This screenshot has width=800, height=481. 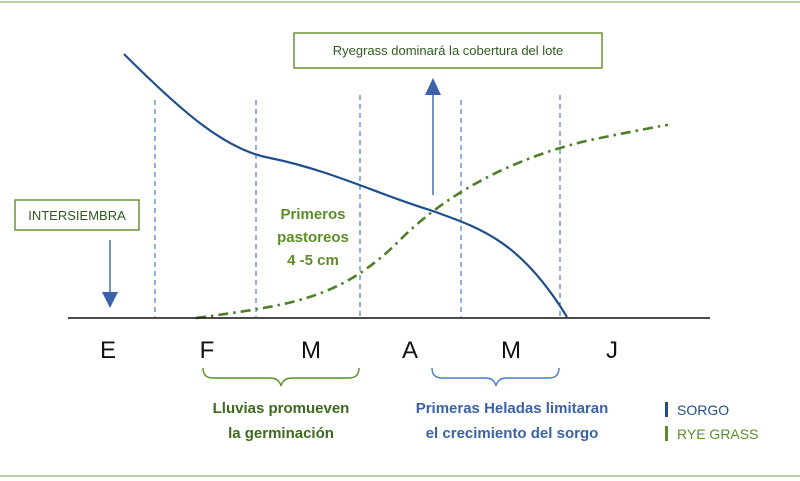 I want to click on upward-arrow-head, so click(x=433, y=86).